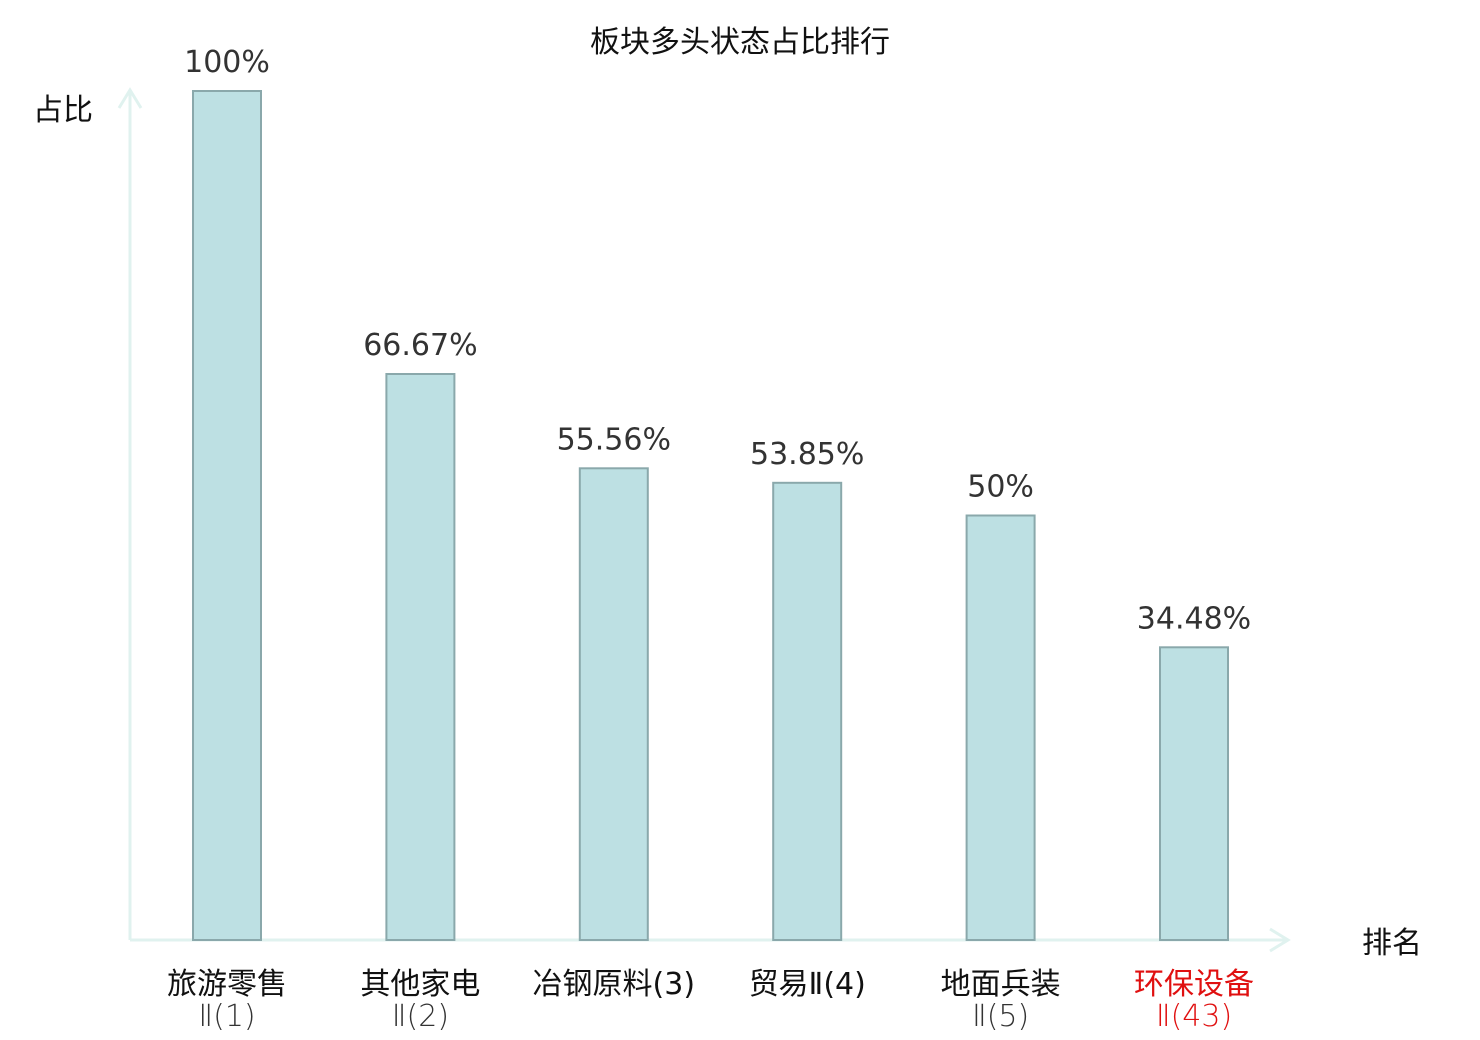 Image resolution: width=1480 pixels, height=1040 pixels. I want to click on category-label-3: 冶钢原料(3), so click(614, 984).